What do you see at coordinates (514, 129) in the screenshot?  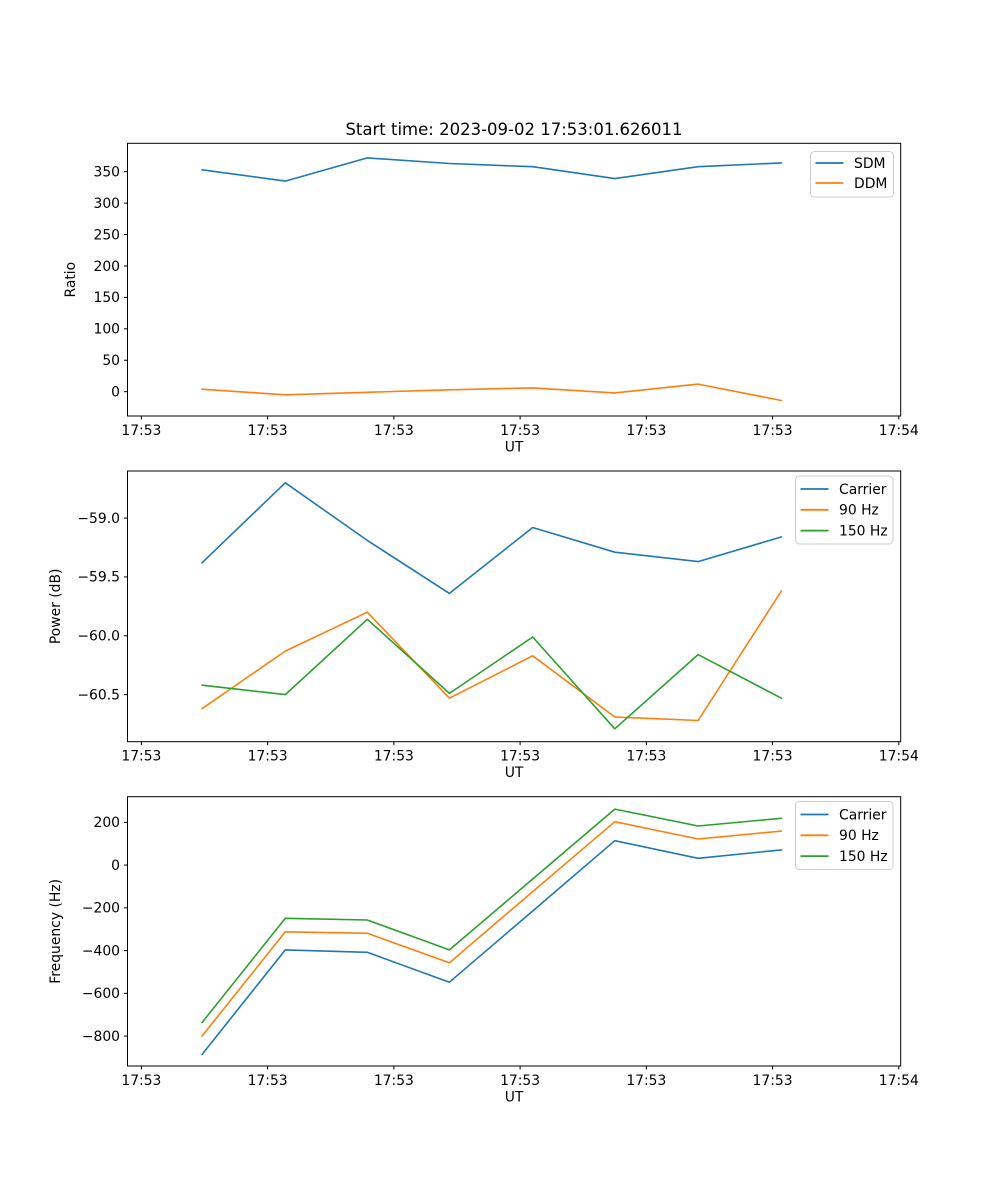 I see `subplot-title: Start time: 2023-09-02 17:53:01.626011` at bounding box center [514, 129].